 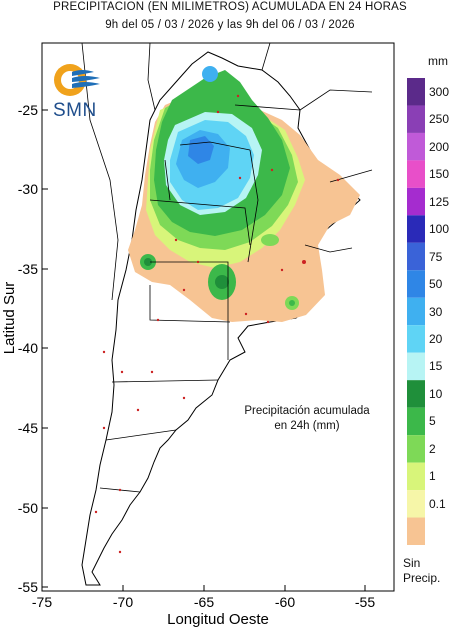 What do you see at coordinates (439, 174) in the screenshot?
I see `legend-level-label: 150` at bounding box center [439, 174].